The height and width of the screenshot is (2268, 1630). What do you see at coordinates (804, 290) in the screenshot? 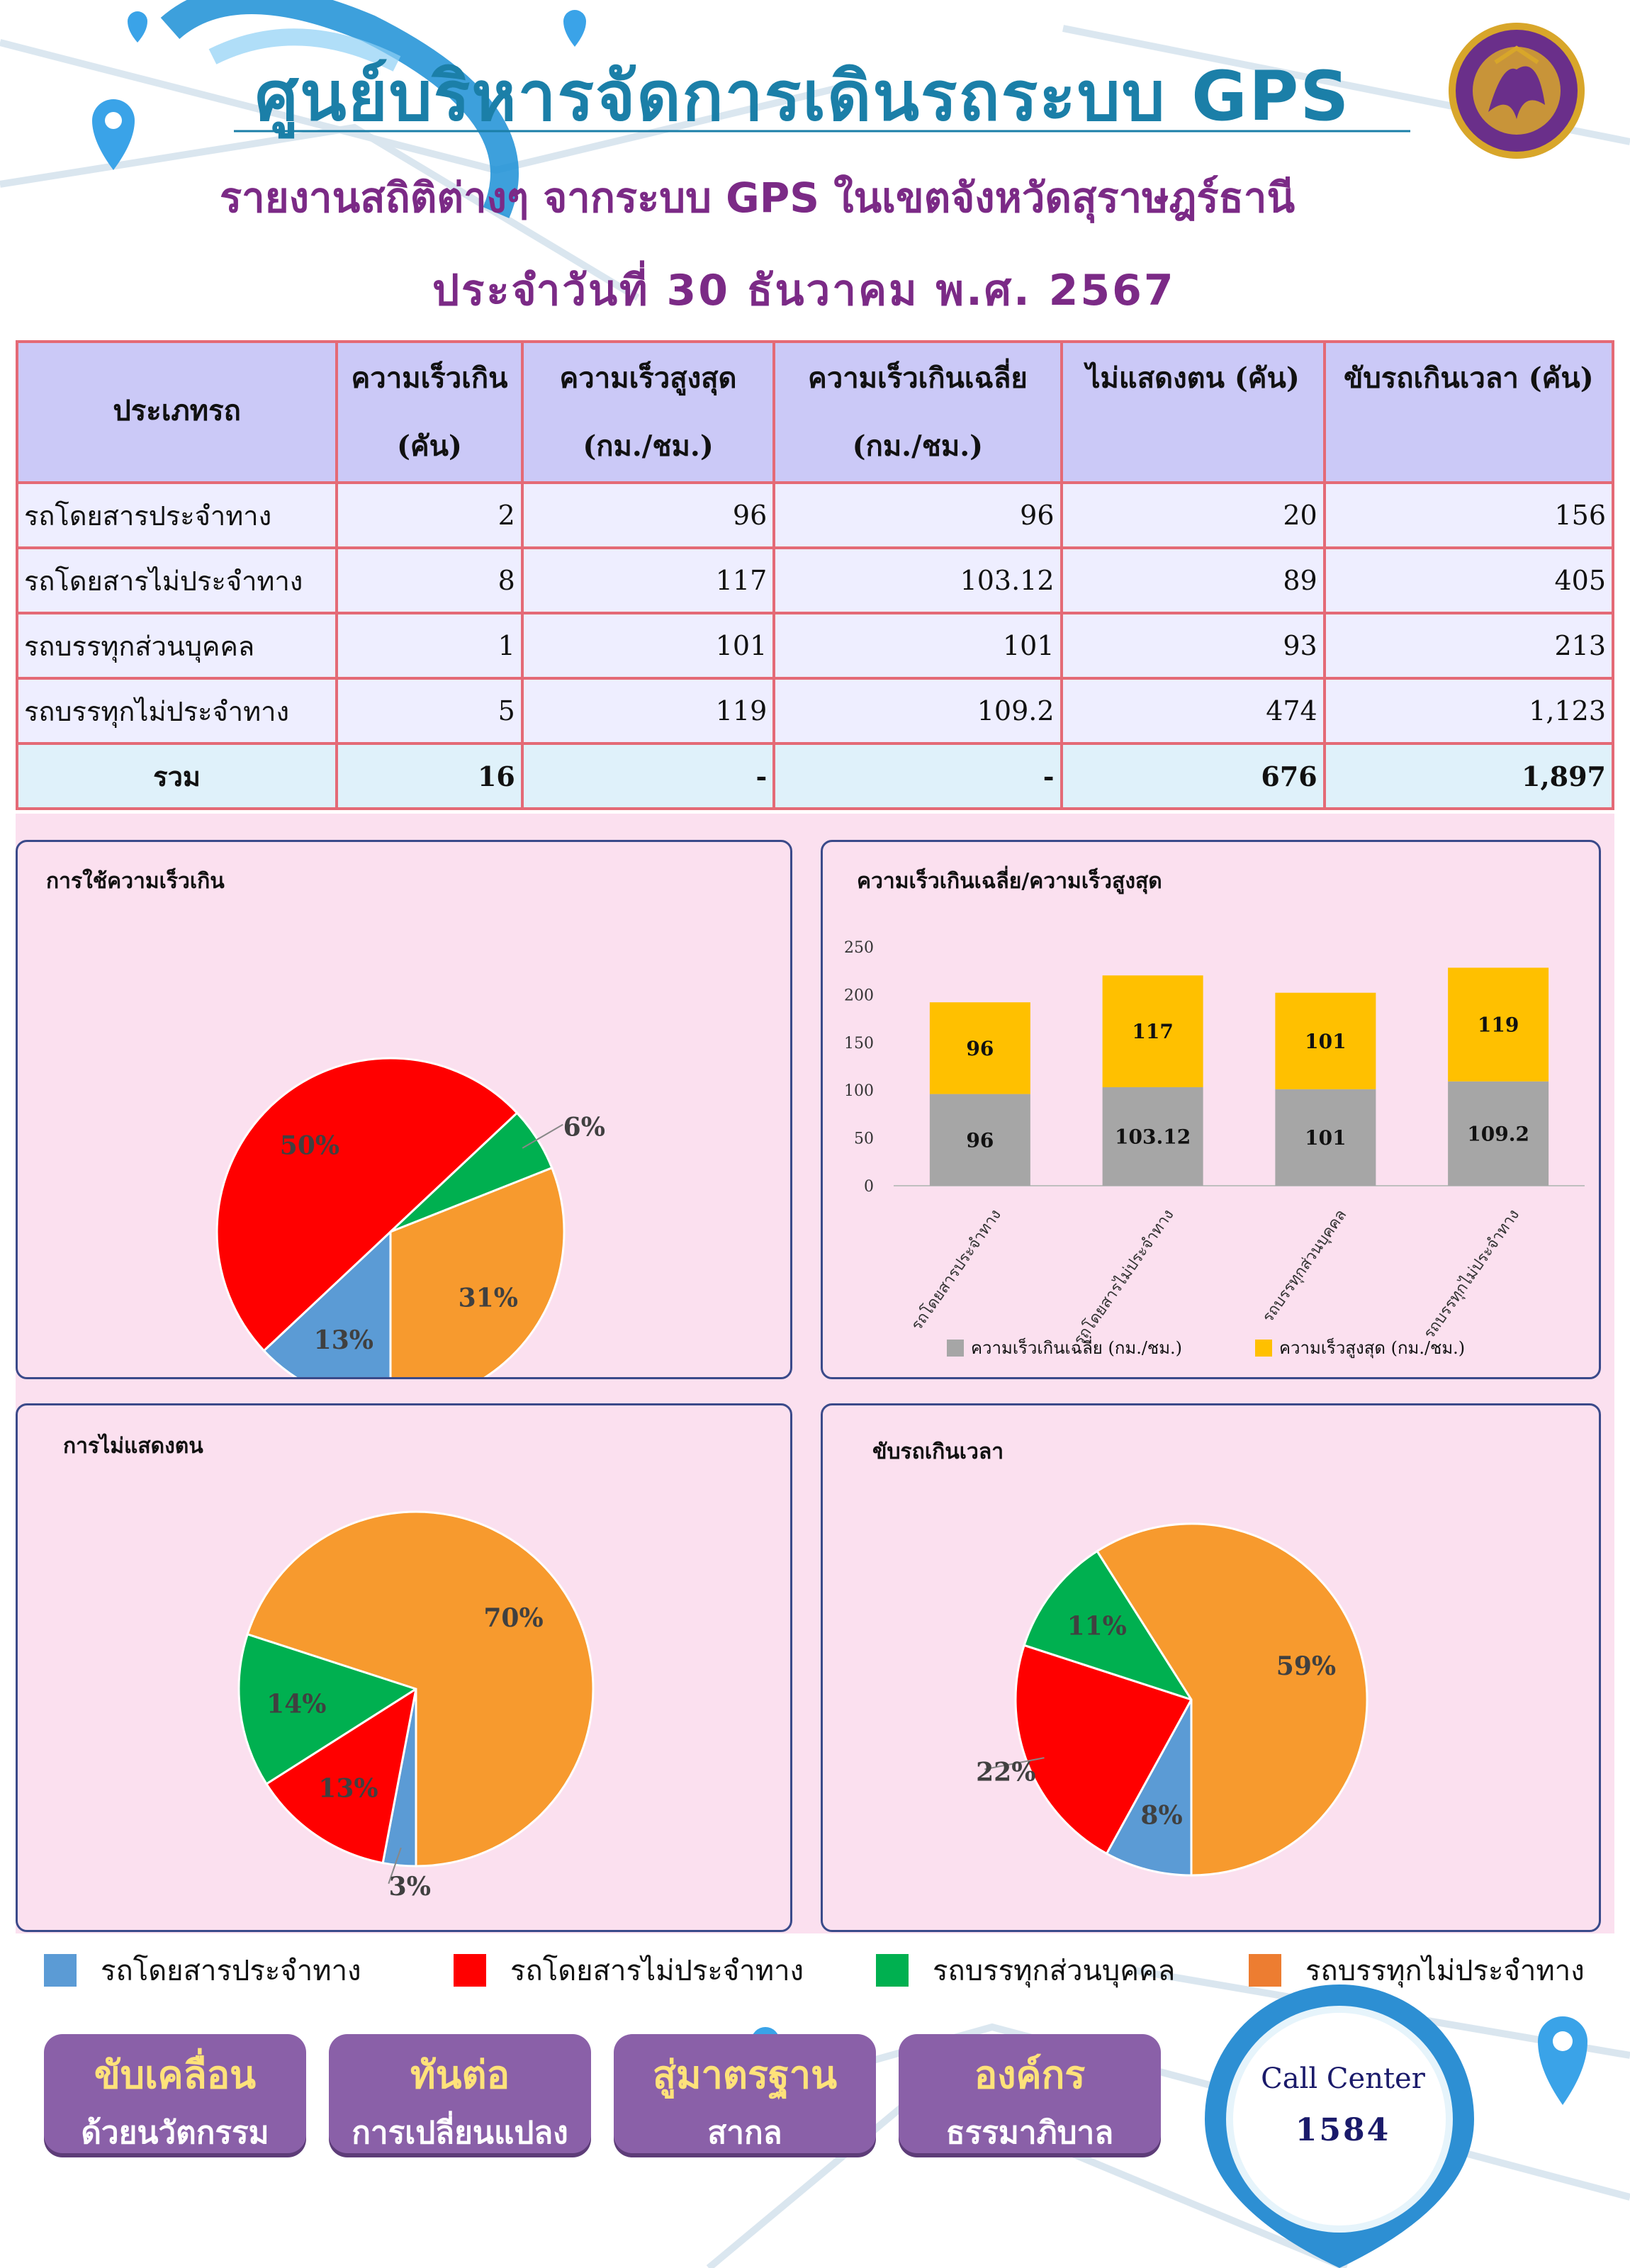
I see `report-date: ประจำวันที่ 30 ธันวาคม พ.ศ. 2567` at bounding box center [804, 290].